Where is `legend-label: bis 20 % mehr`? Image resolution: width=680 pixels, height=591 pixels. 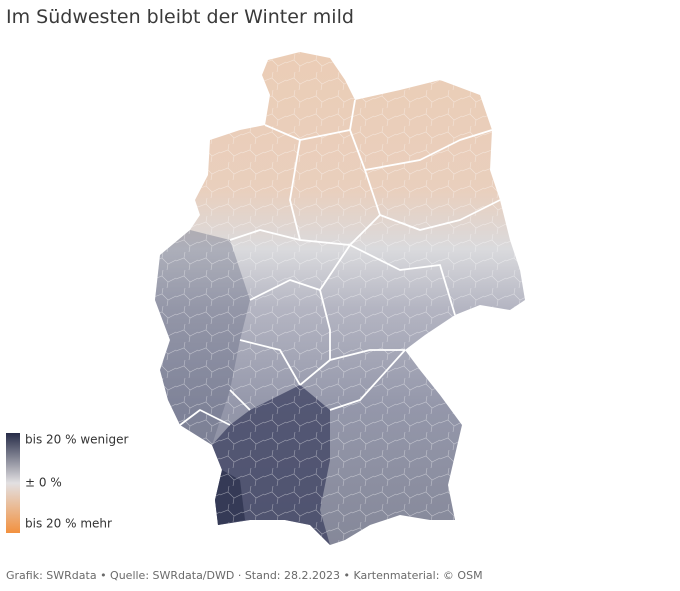
legend-label: bis 20 % mehr is located at coordinates (68, 524).